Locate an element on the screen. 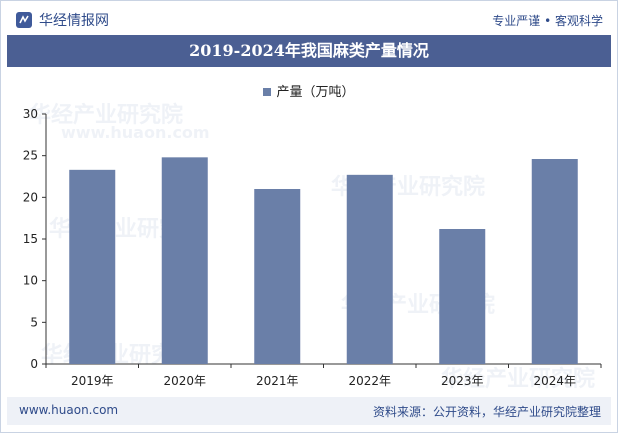 This screenshot has height=433, width=618. bar-2022年 is located at coordinates (369, 269).